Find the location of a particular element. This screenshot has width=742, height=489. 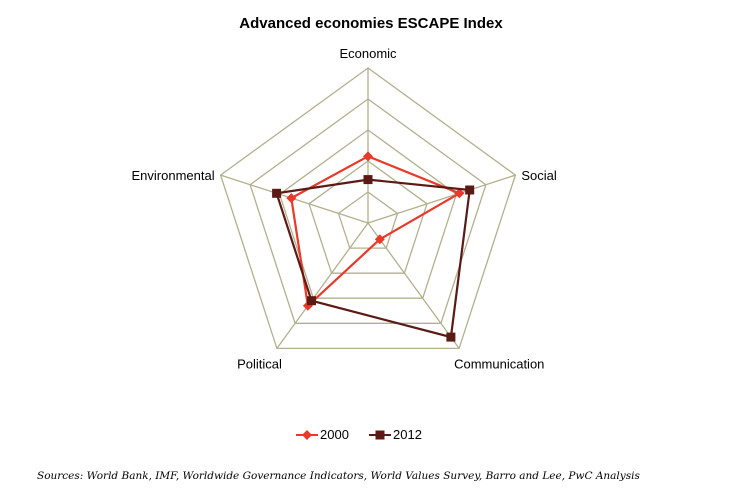

point-2012-economic is located at coordinates (368, 180).